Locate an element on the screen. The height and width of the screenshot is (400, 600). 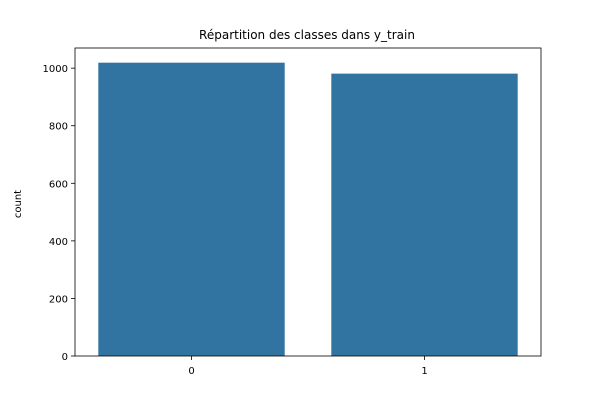
y-axis-label: count is located at coordinates (18, 204).